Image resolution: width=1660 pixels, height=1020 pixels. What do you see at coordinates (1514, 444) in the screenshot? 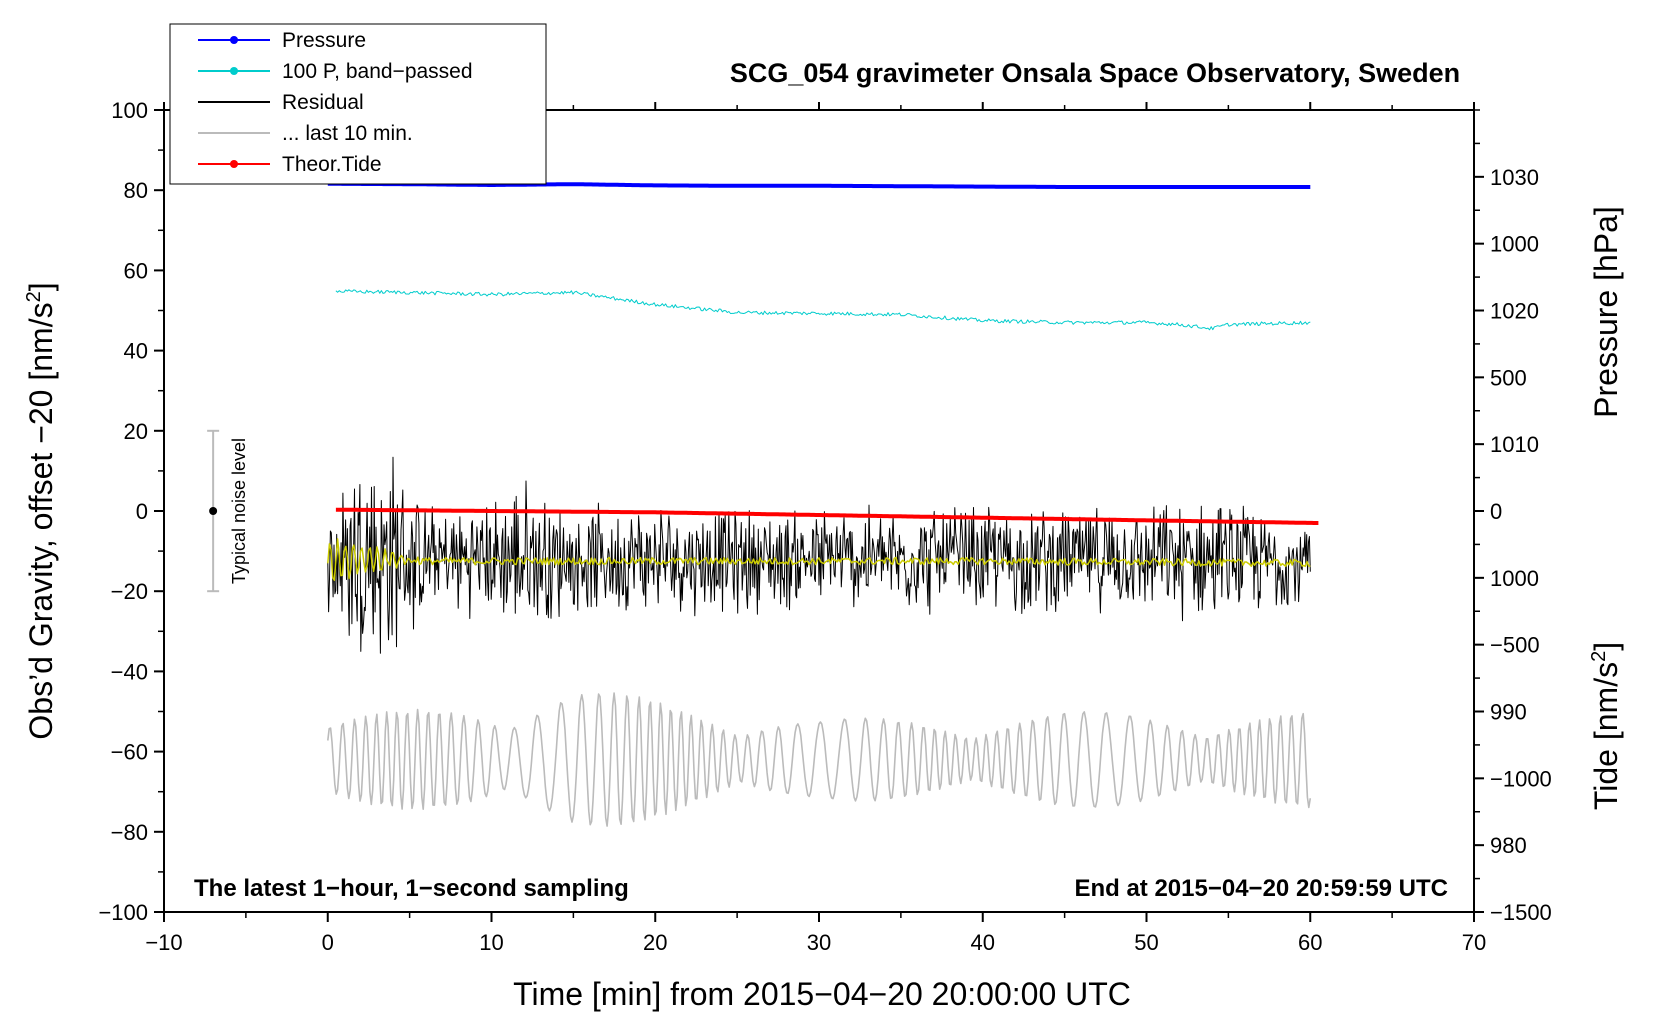
I see `y-tick-label-pressure: 1010` at bounding box center [1514, 444].